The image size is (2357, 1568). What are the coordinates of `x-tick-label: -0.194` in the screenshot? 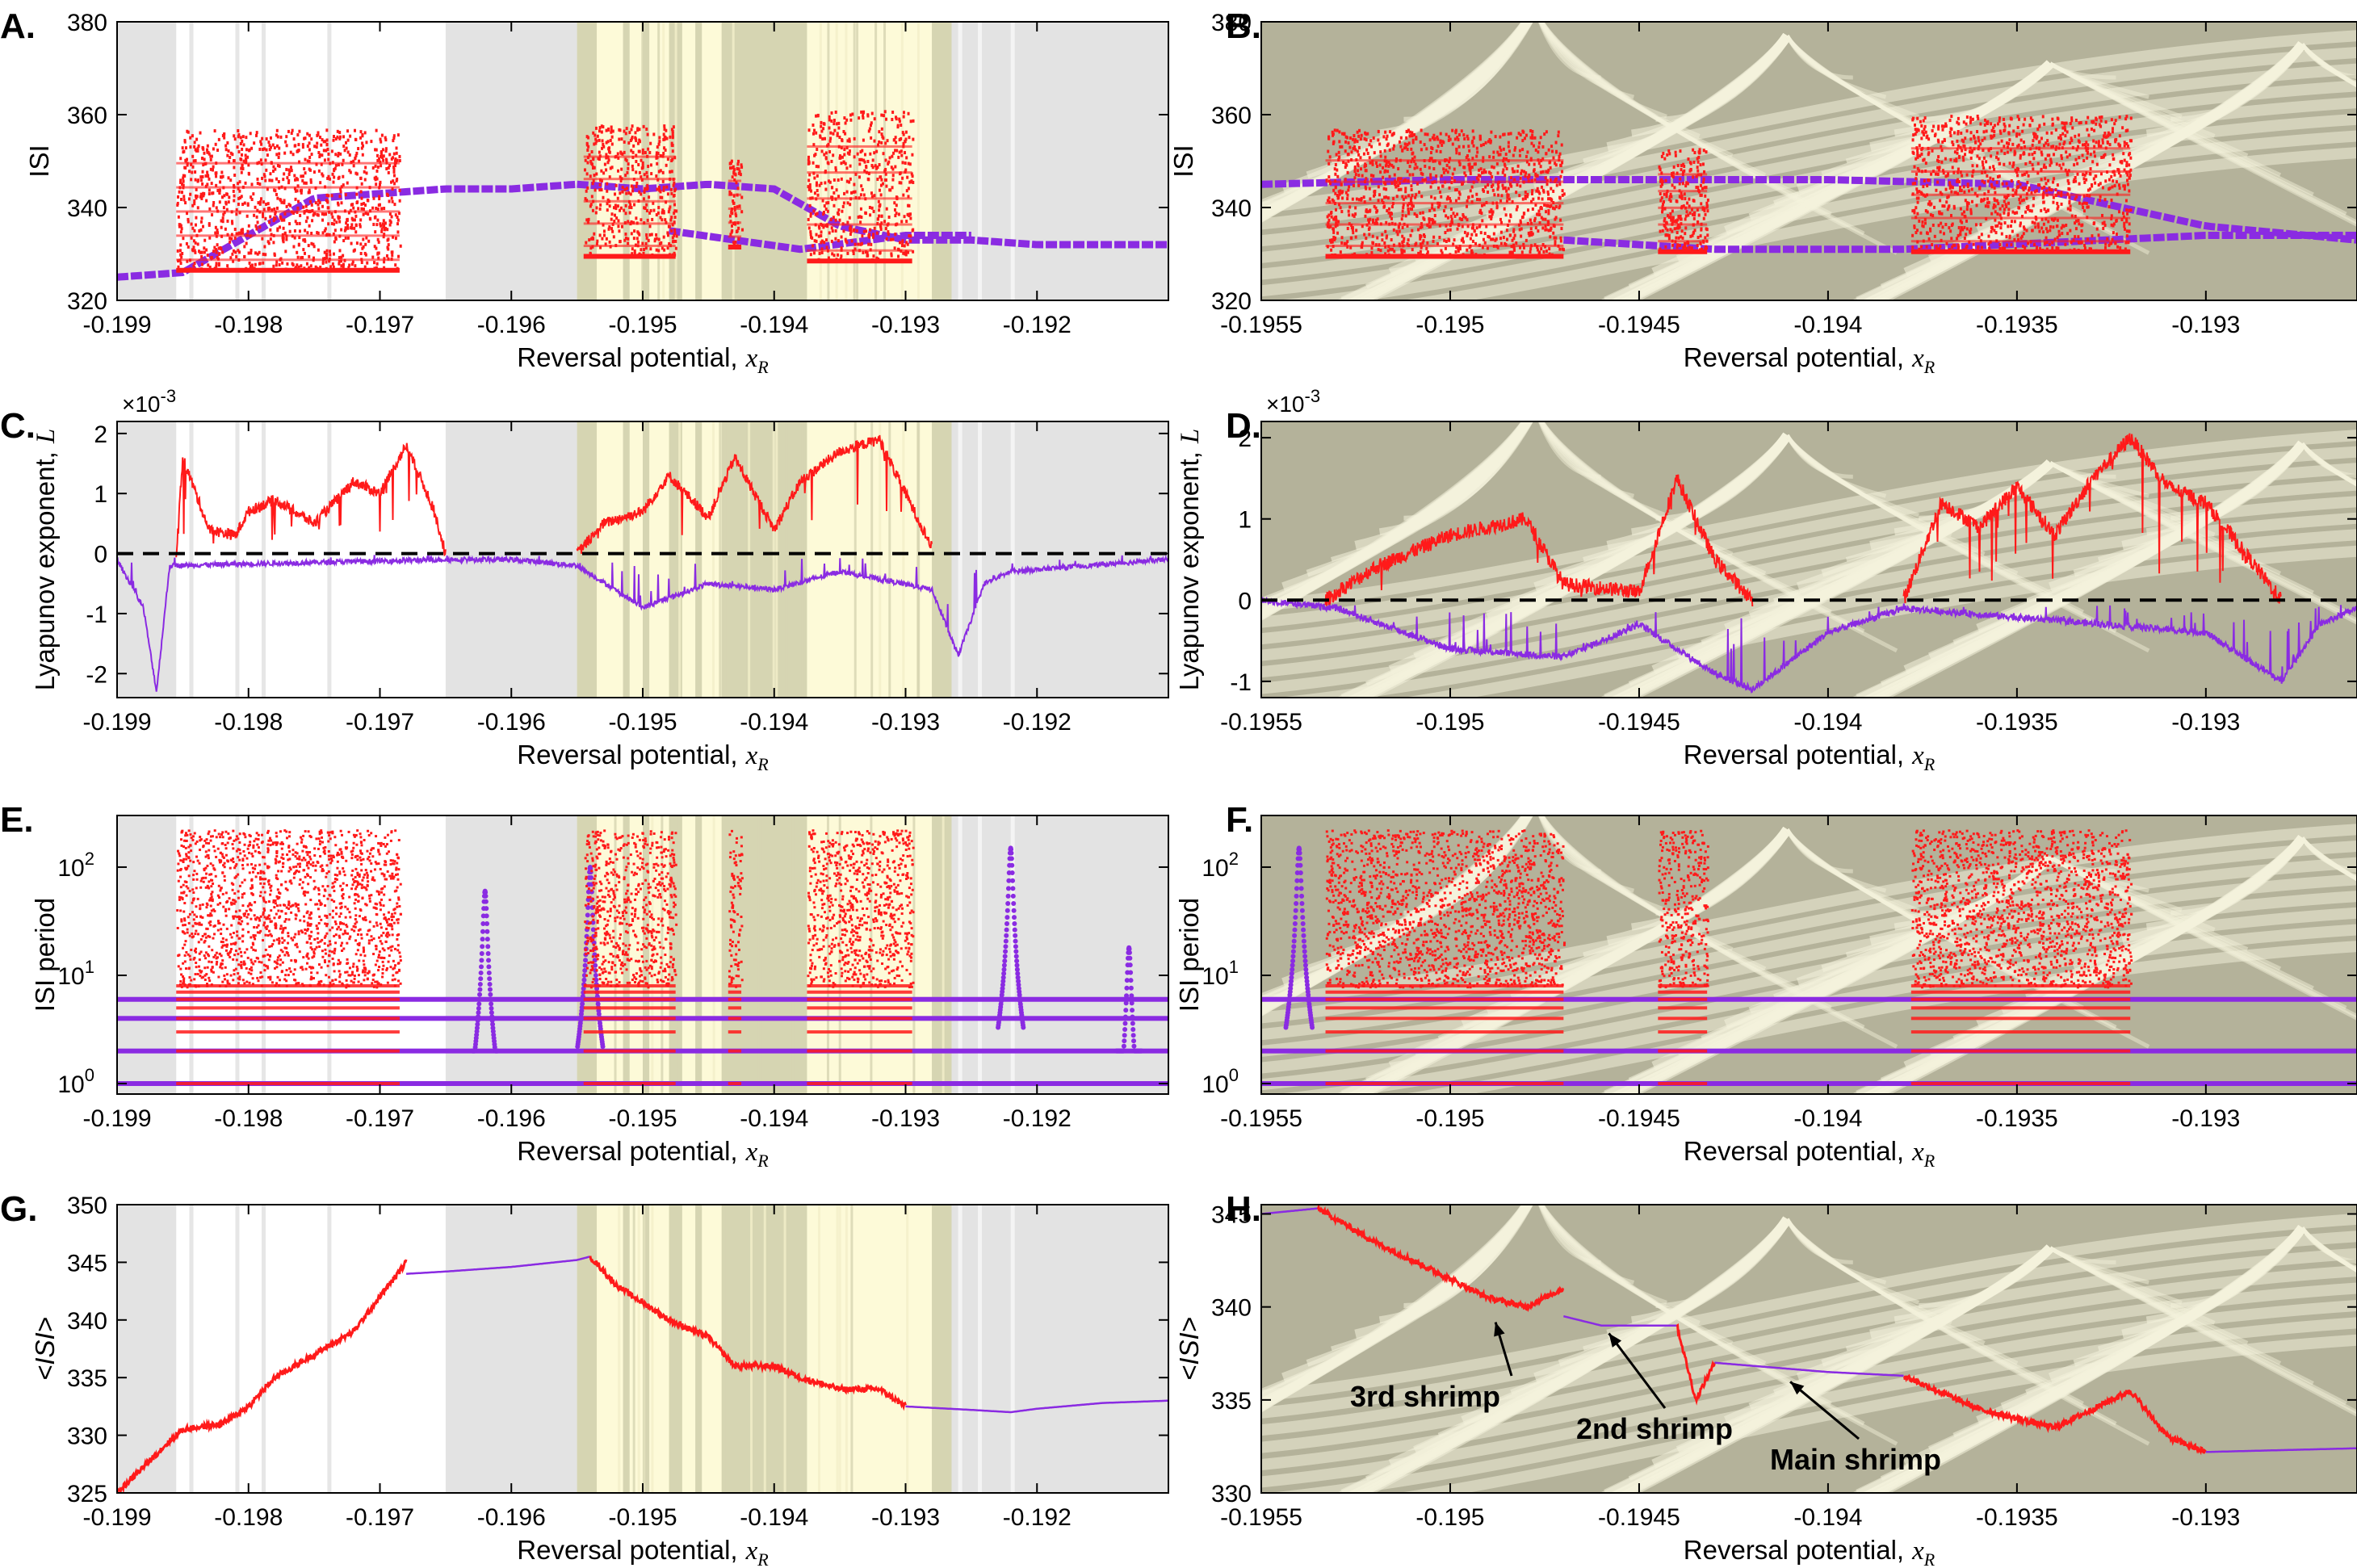 It's located at (1828, 325).